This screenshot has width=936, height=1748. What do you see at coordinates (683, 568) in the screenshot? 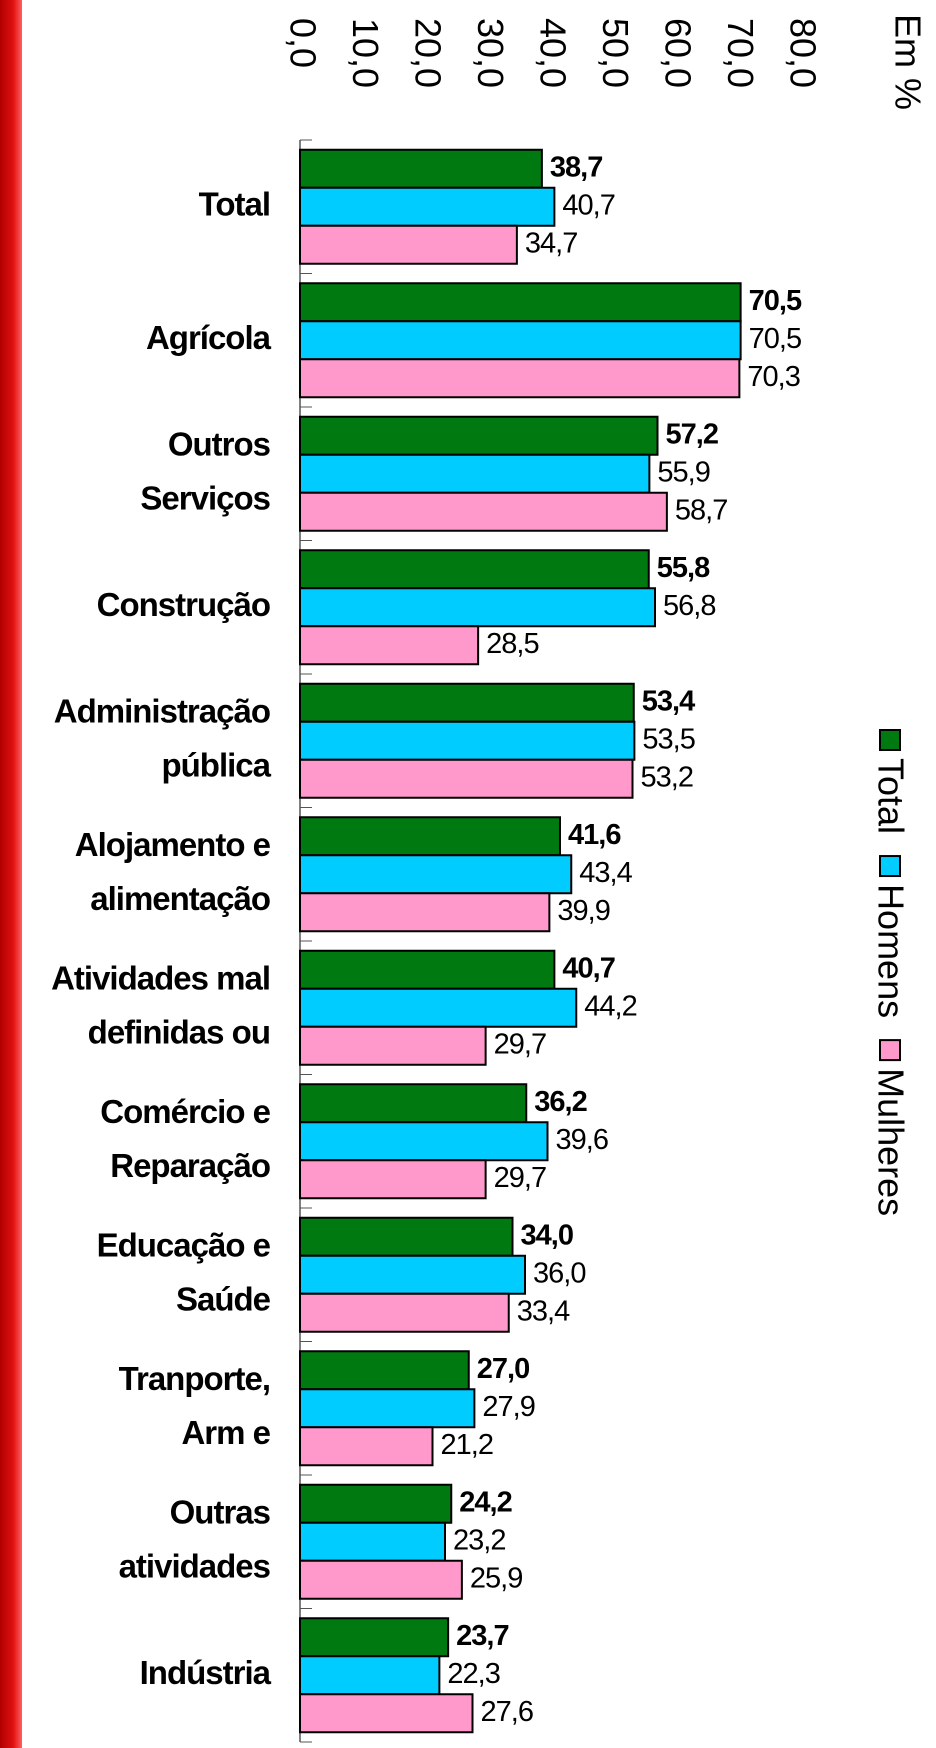
I see `value-label: 55,8` at bounding box center [683, 568].